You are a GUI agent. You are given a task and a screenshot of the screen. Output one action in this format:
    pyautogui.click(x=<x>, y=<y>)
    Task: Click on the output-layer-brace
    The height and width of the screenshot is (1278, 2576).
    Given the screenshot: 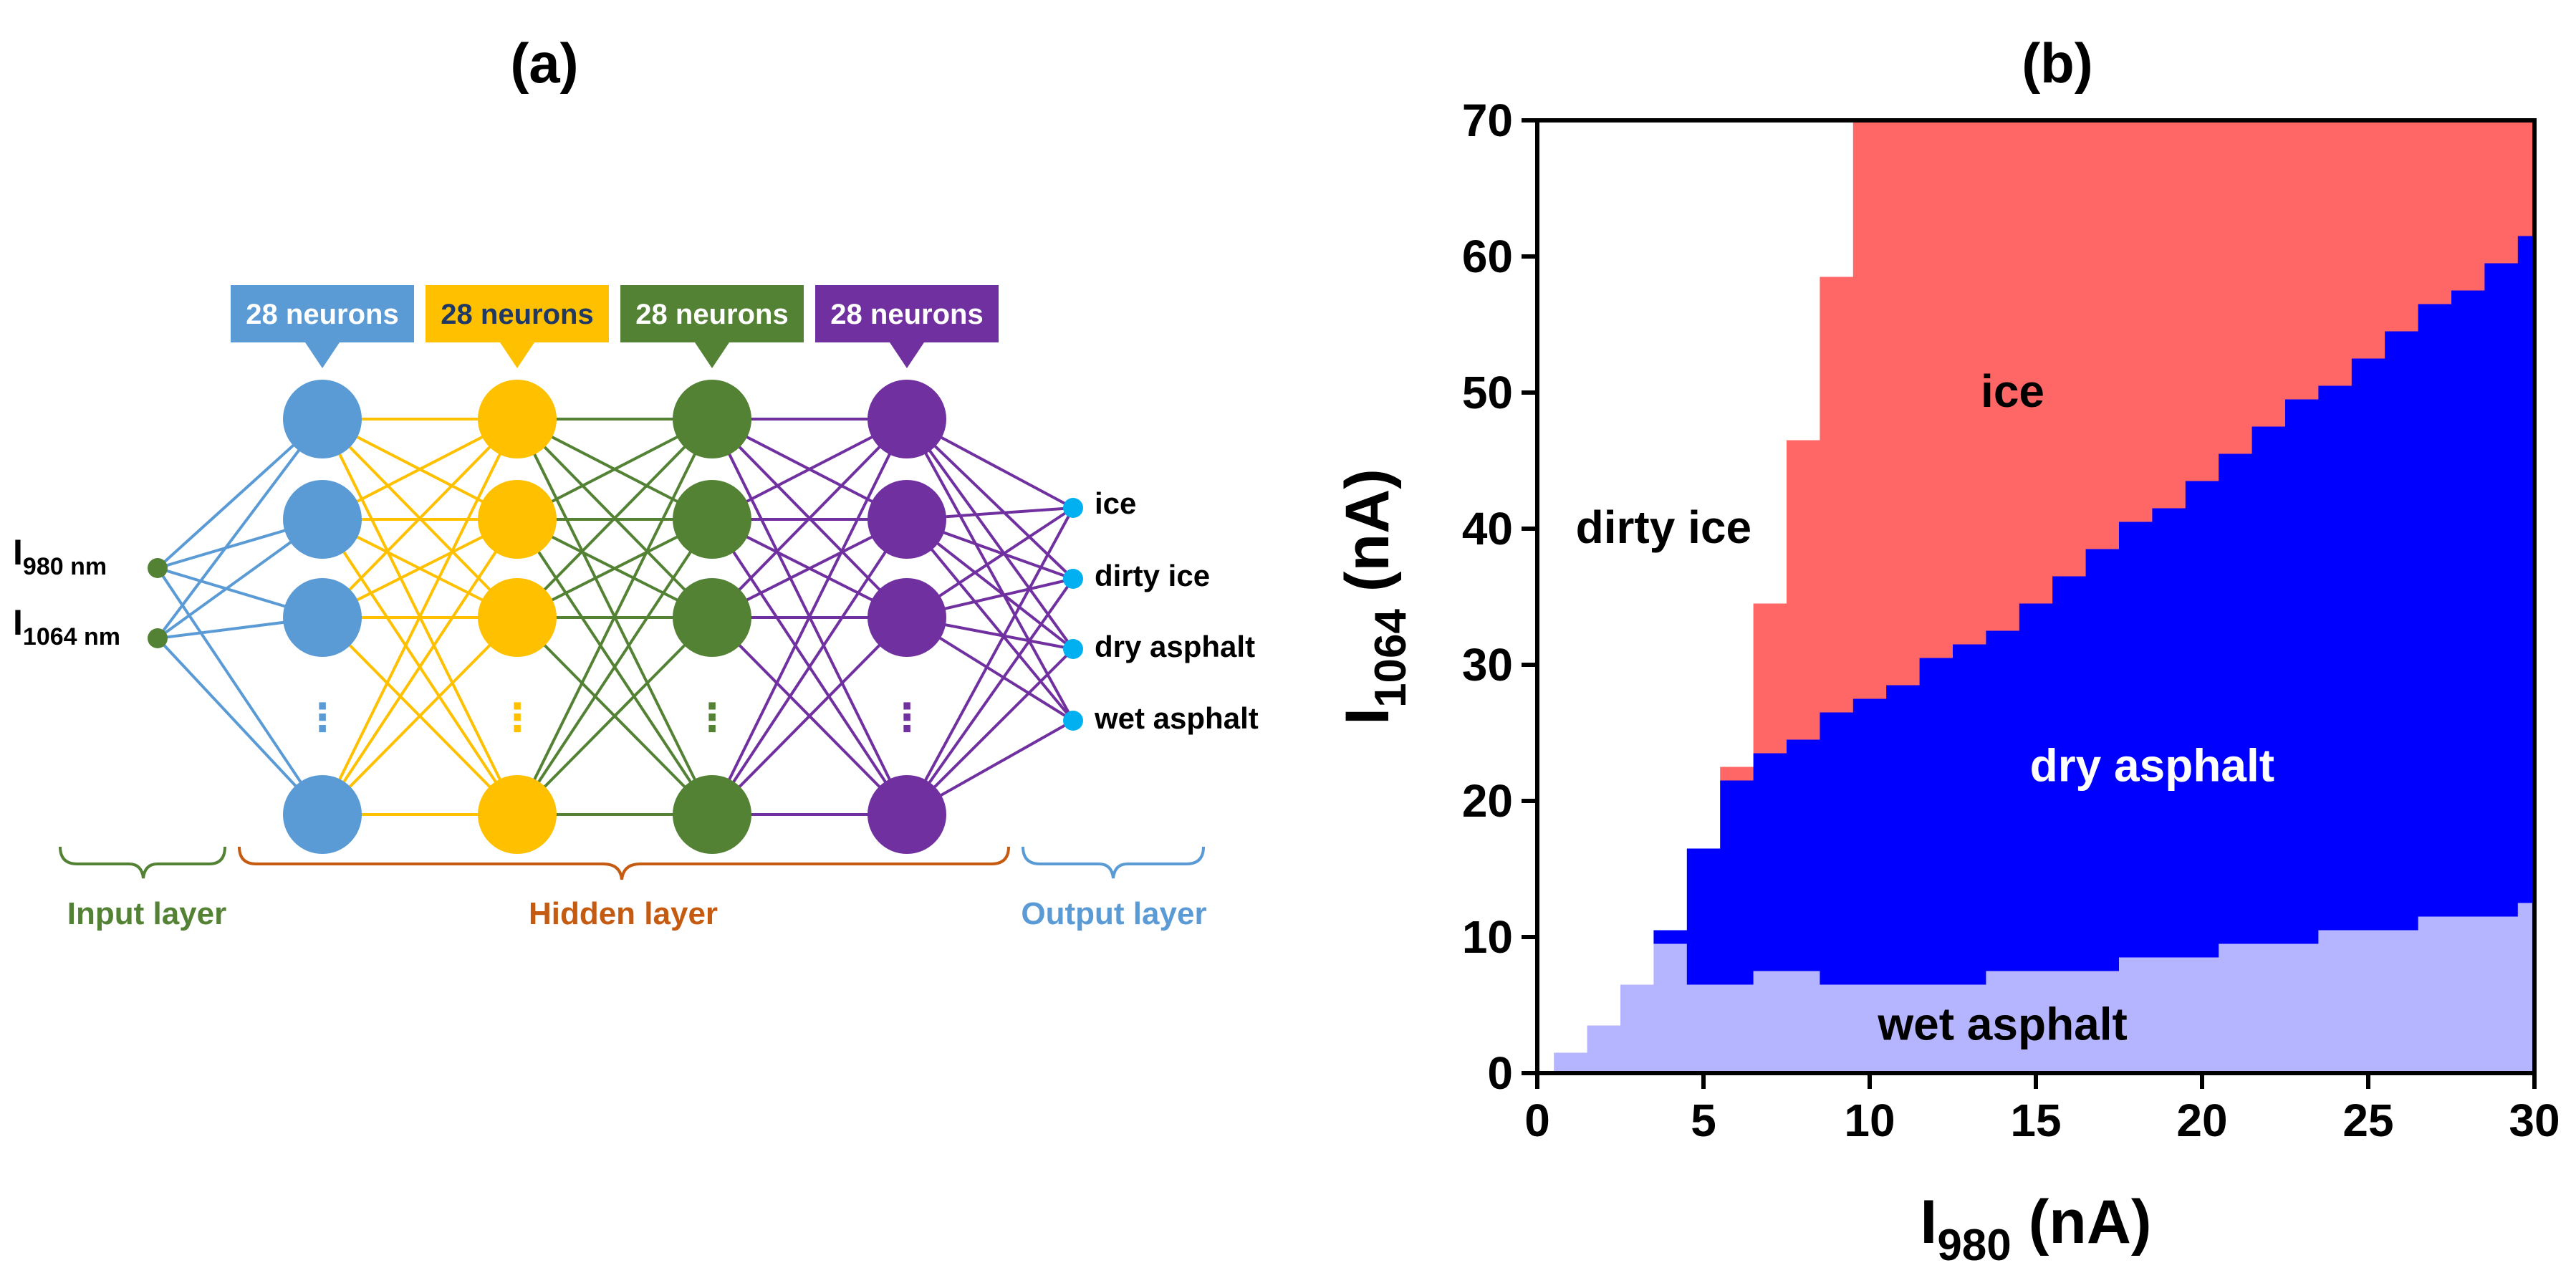 What is the action you would take?
    pyautogui.click(x=1114, y=862)
    